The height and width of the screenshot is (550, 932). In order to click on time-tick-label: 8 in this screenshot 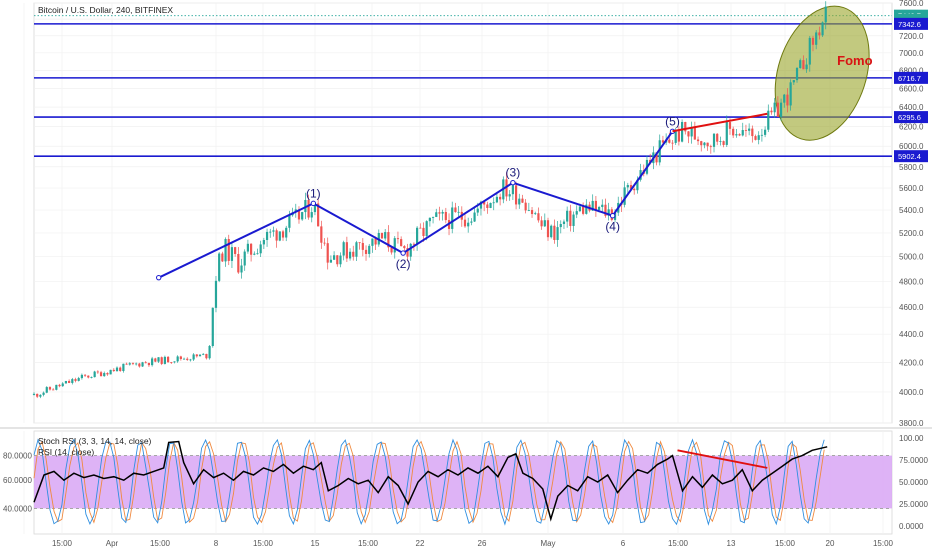, I will do `click(216, 543)`.